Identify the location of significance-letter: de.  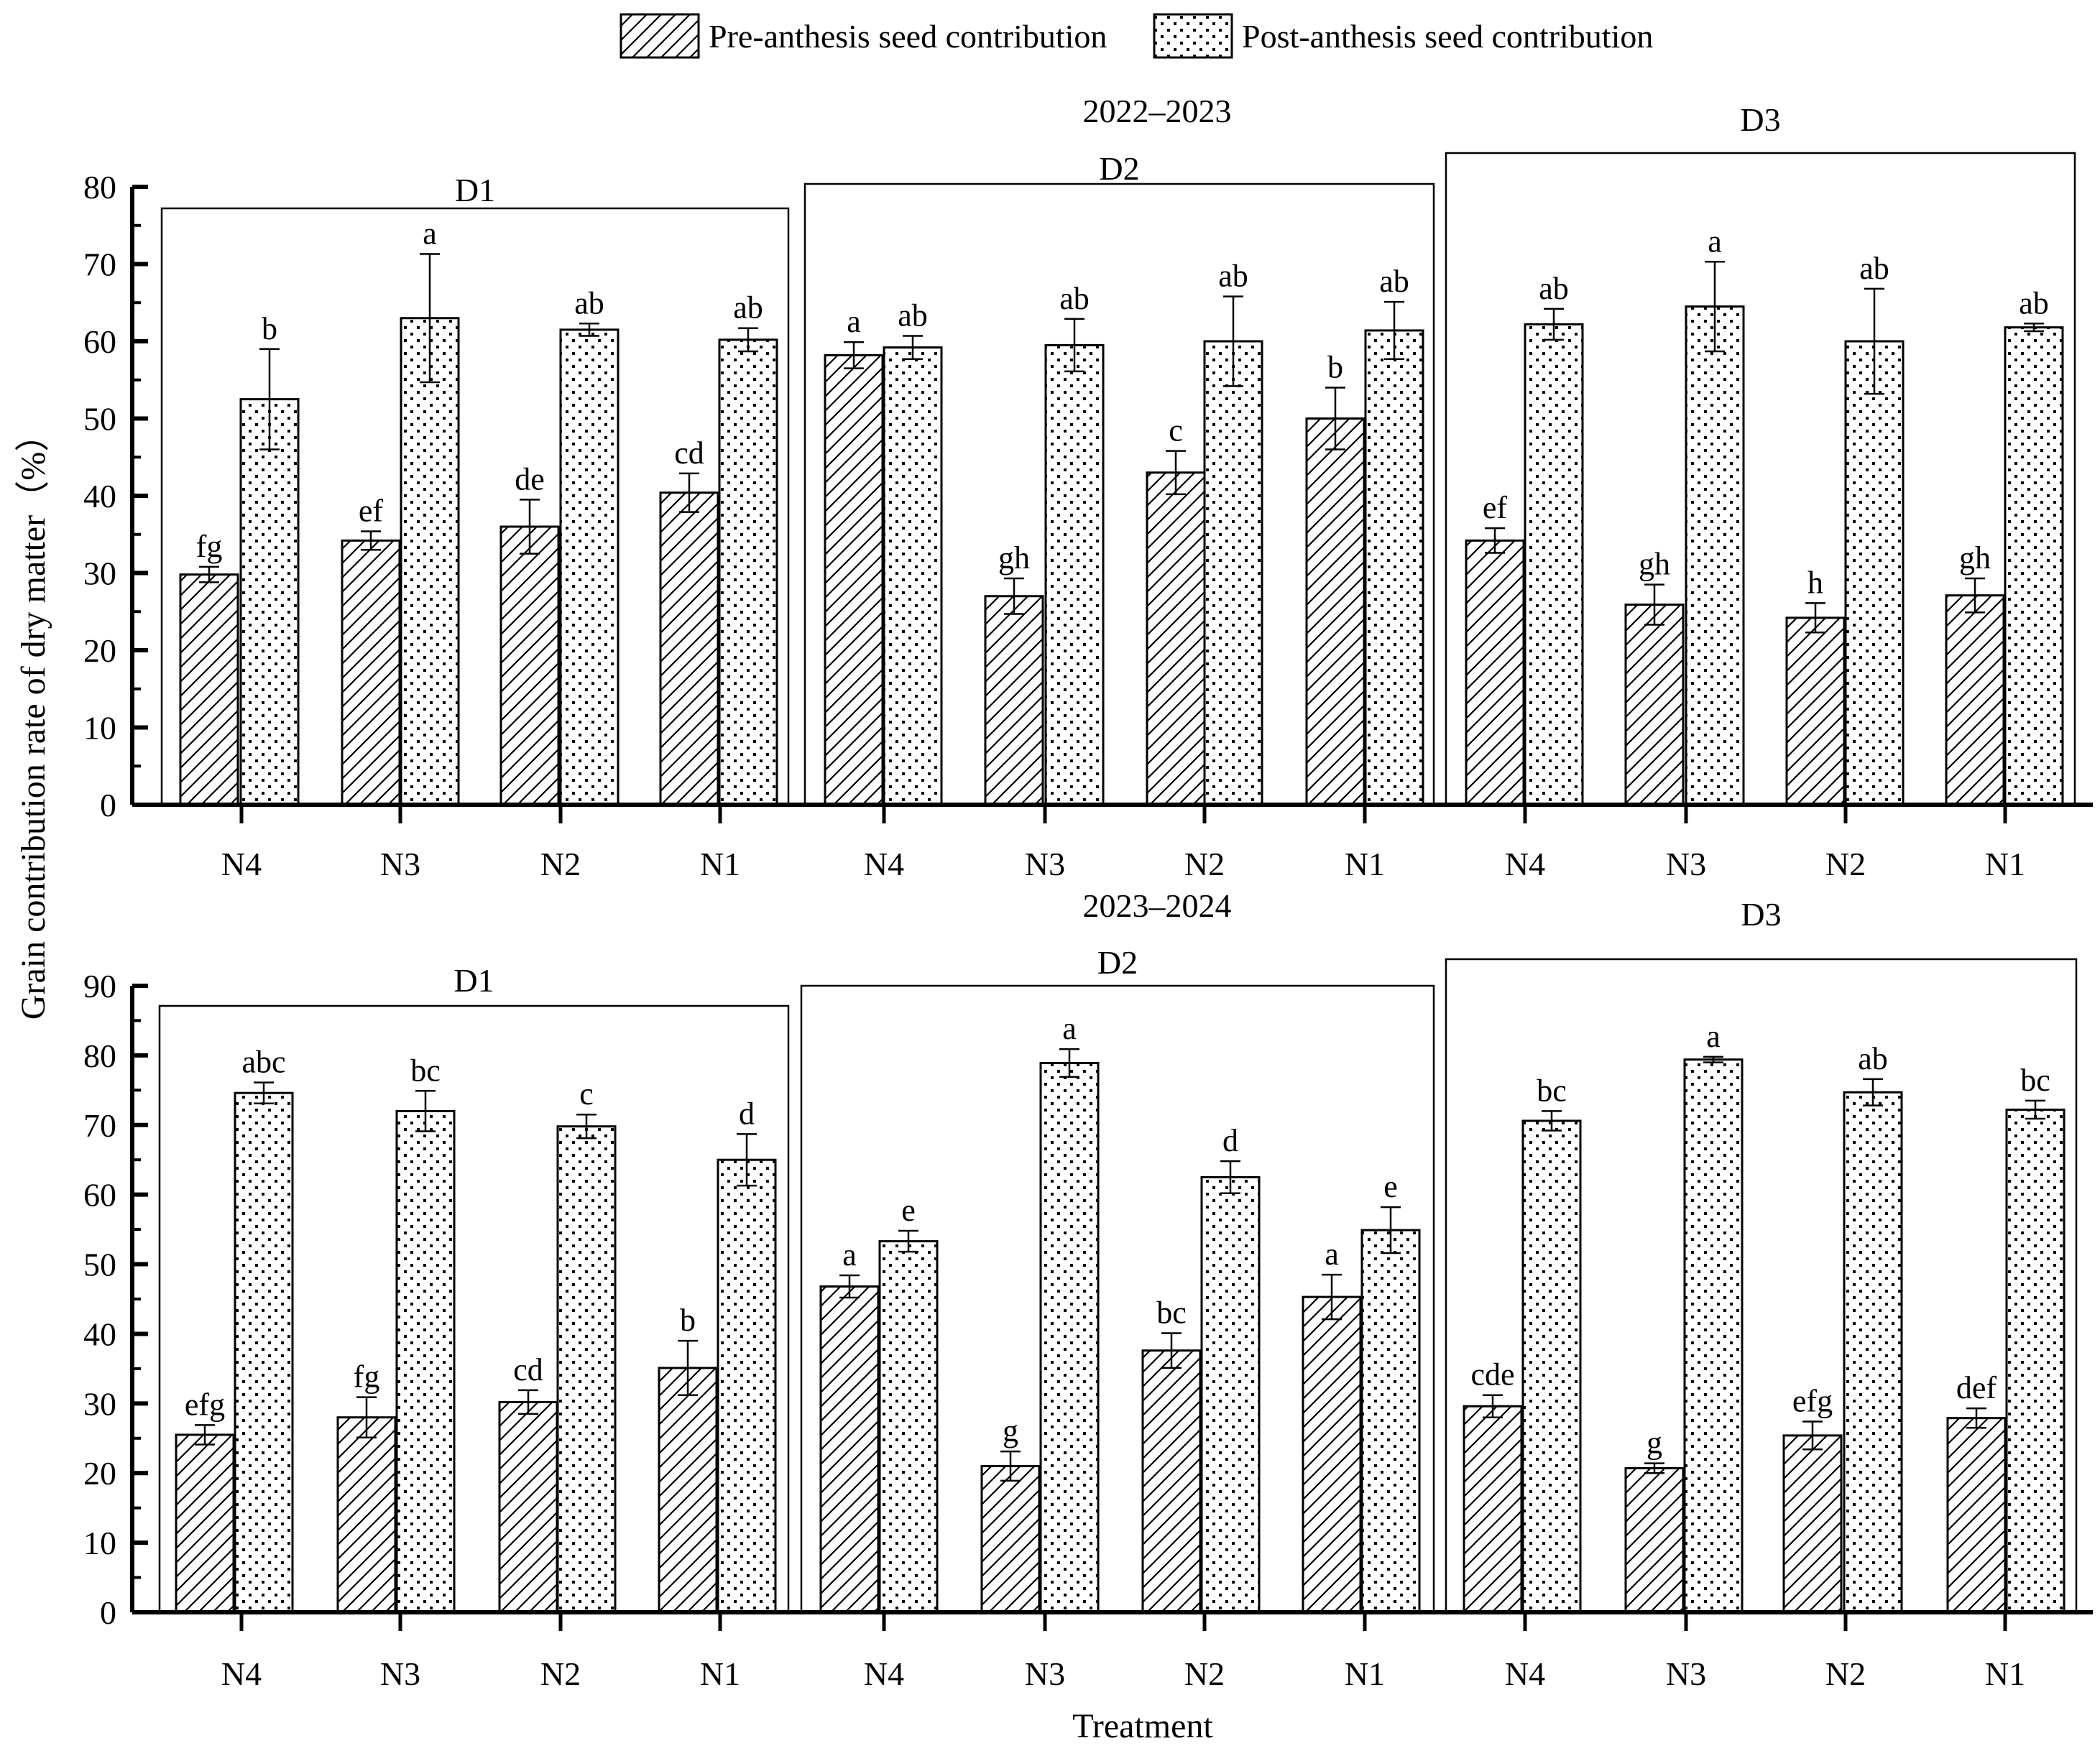
(530, 478).